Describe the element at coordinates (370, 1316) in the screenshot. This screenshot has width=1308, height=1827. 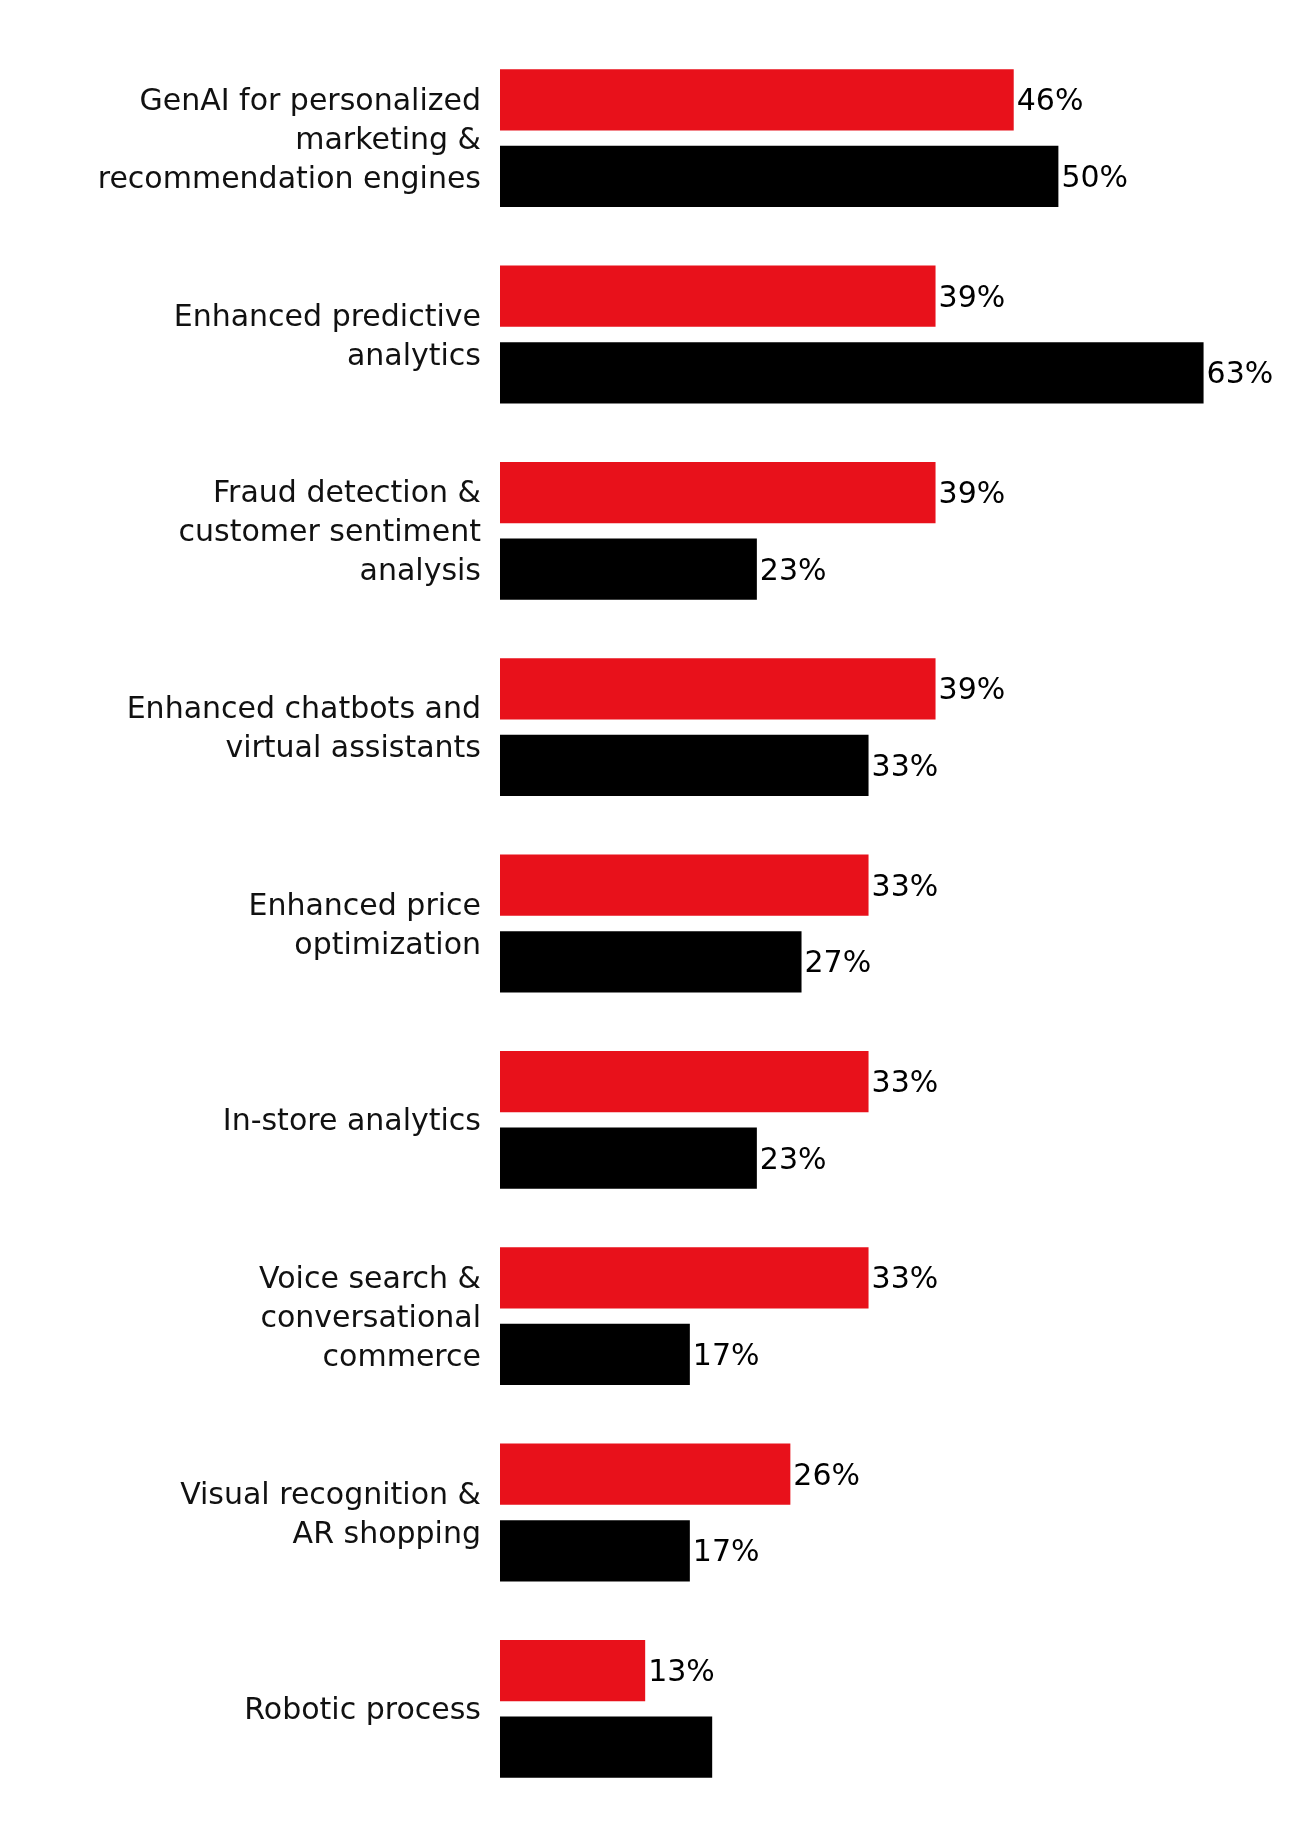
I see `y-tick-label: Voice search & conversational commerce` at that location.